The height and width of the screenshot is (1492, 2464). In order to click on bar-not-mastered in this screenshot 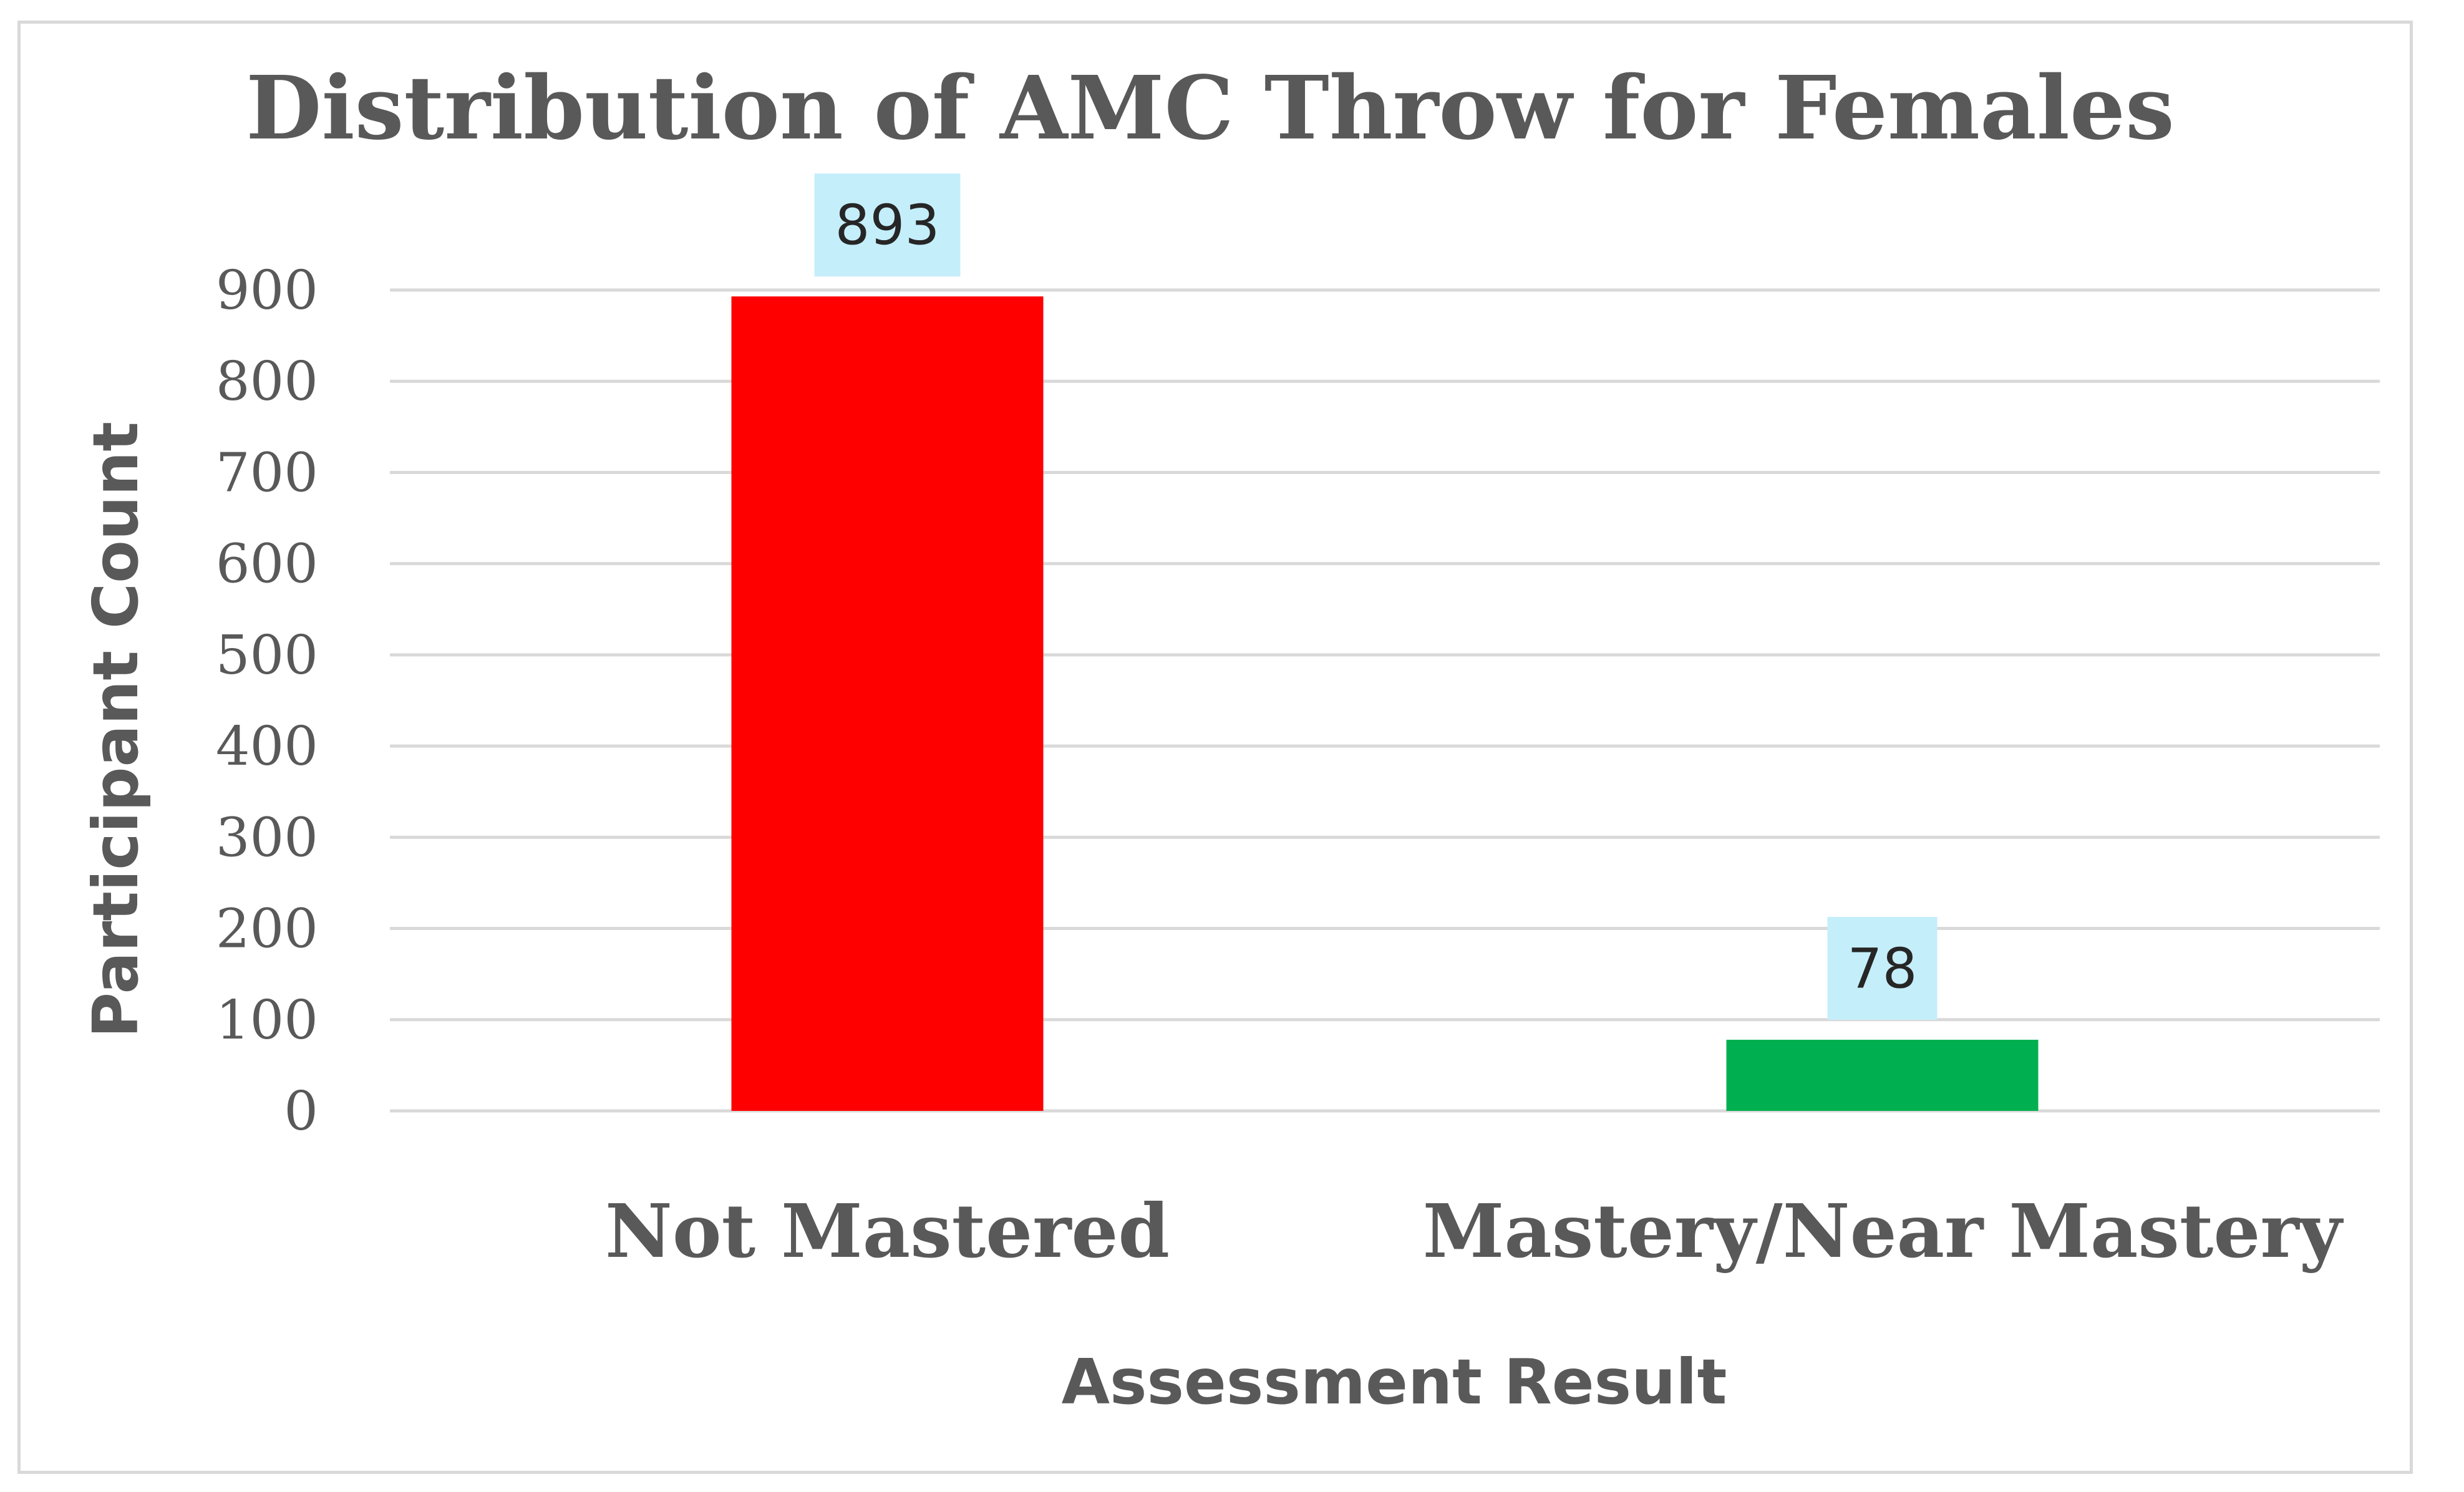, I will do `click(887, 703)`.